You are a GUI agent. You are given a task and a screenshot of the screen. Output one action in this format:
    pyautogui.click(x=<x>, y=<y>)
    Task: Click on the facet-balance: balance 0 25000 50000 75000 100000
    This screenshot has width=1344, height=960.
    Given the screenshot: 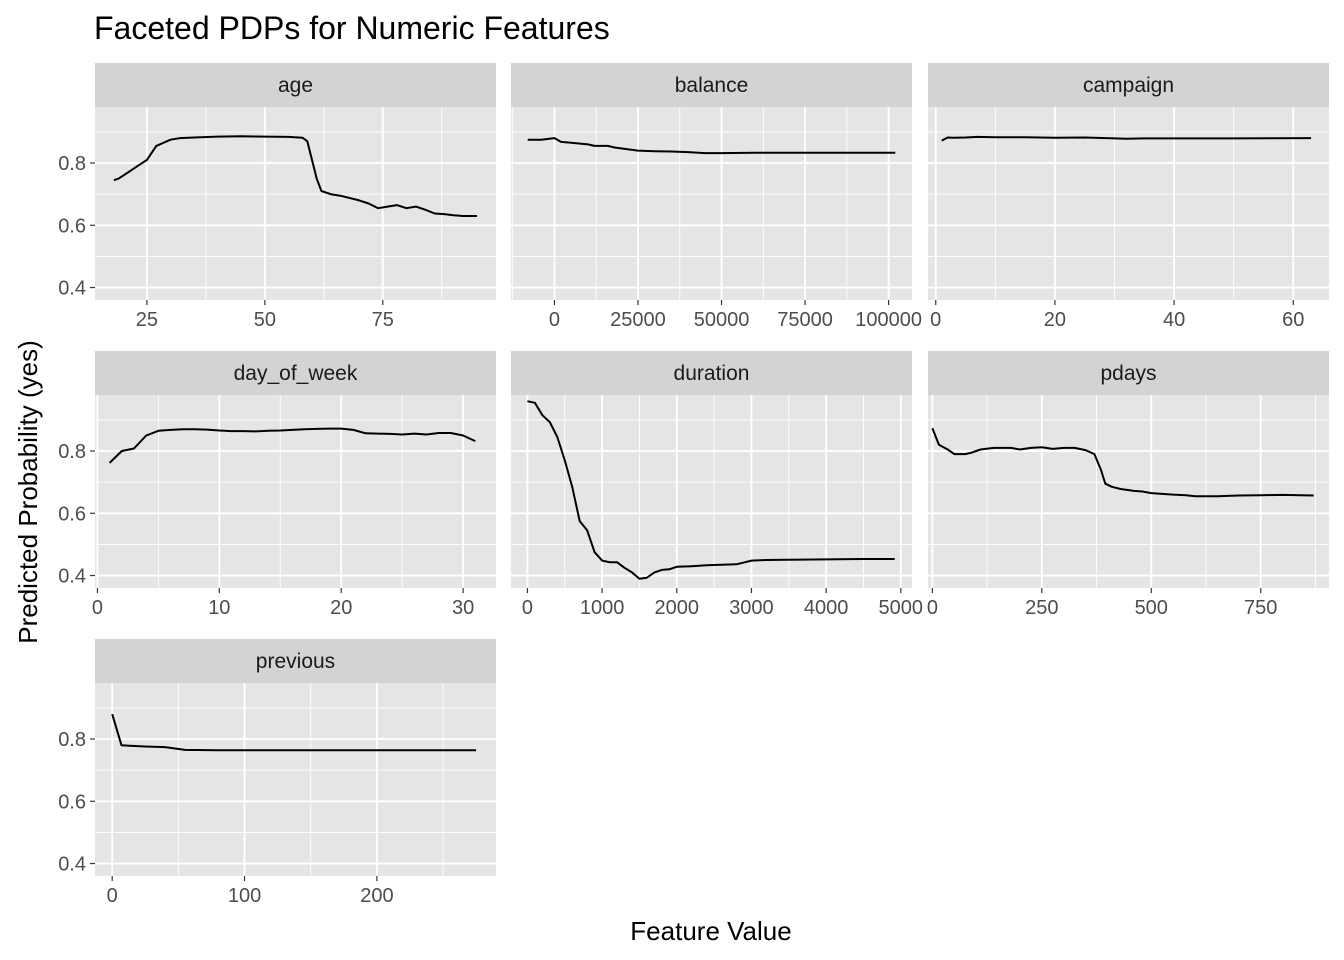 What is the action you would take?
    pyautogui.click(x=716, y=197)
    